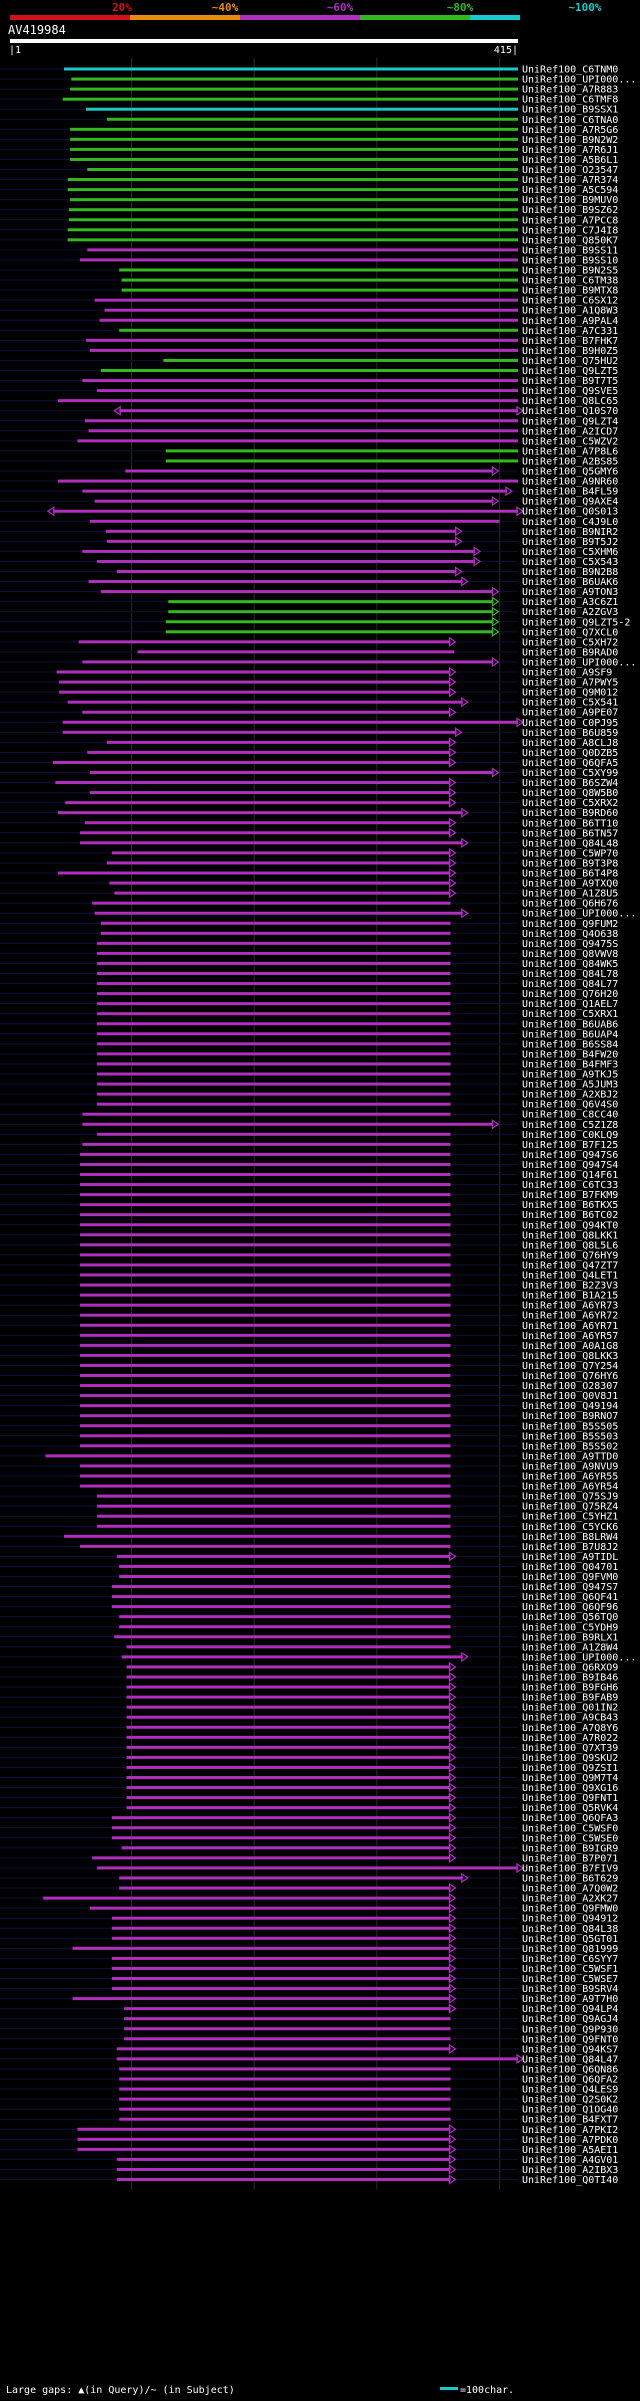  I want to click on hit-label: UniRef100_A6YR71, so click(570, 1326).